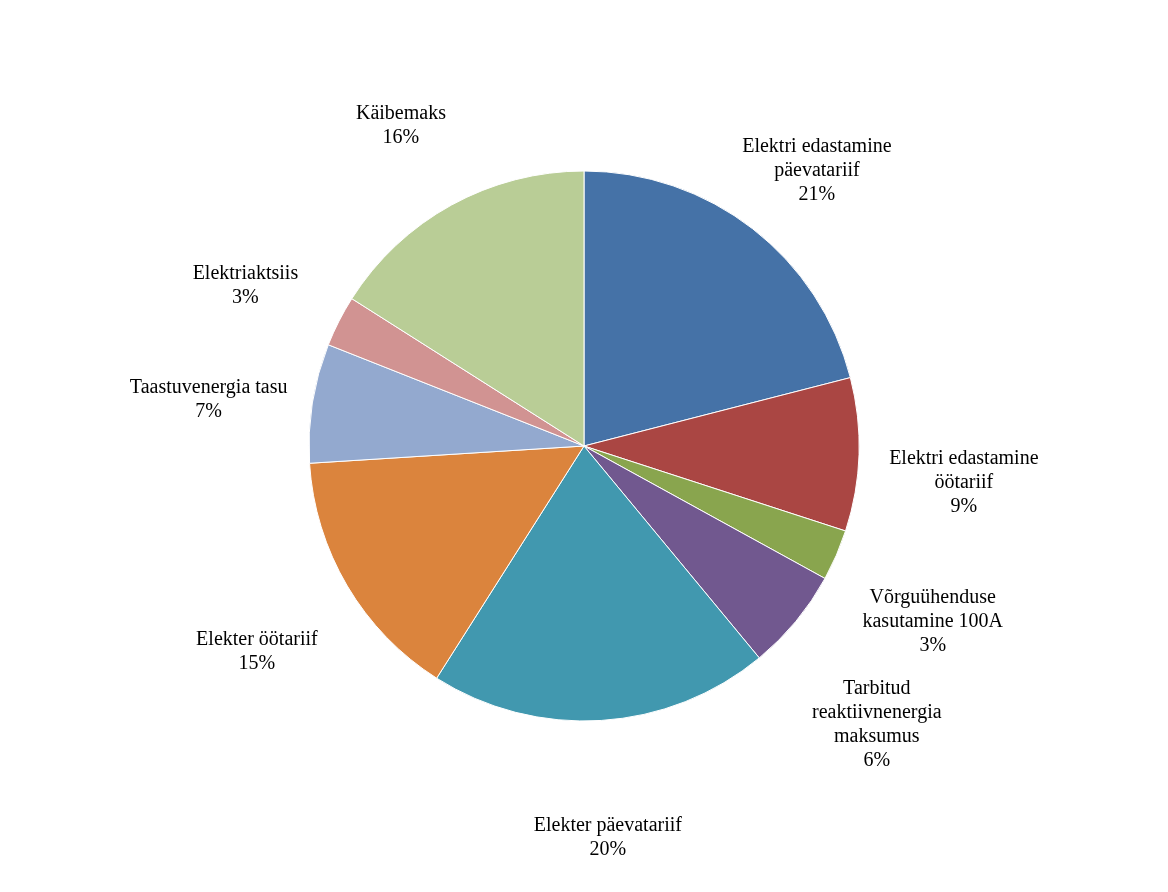 The height and width of the screenshot is (892, 1168). Describe the element at coordinates (608, 825) in the screenshot. I see `slice-label: Elekter päevatariif` at that location.